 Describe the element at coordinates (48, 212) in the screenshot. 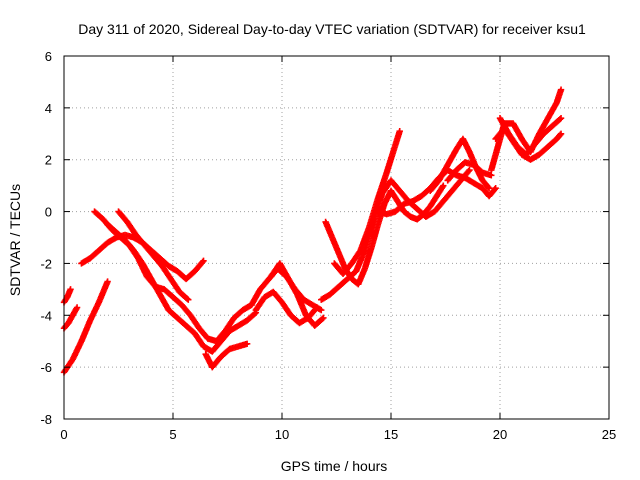

I see `y-tick-label: 0` at that location.